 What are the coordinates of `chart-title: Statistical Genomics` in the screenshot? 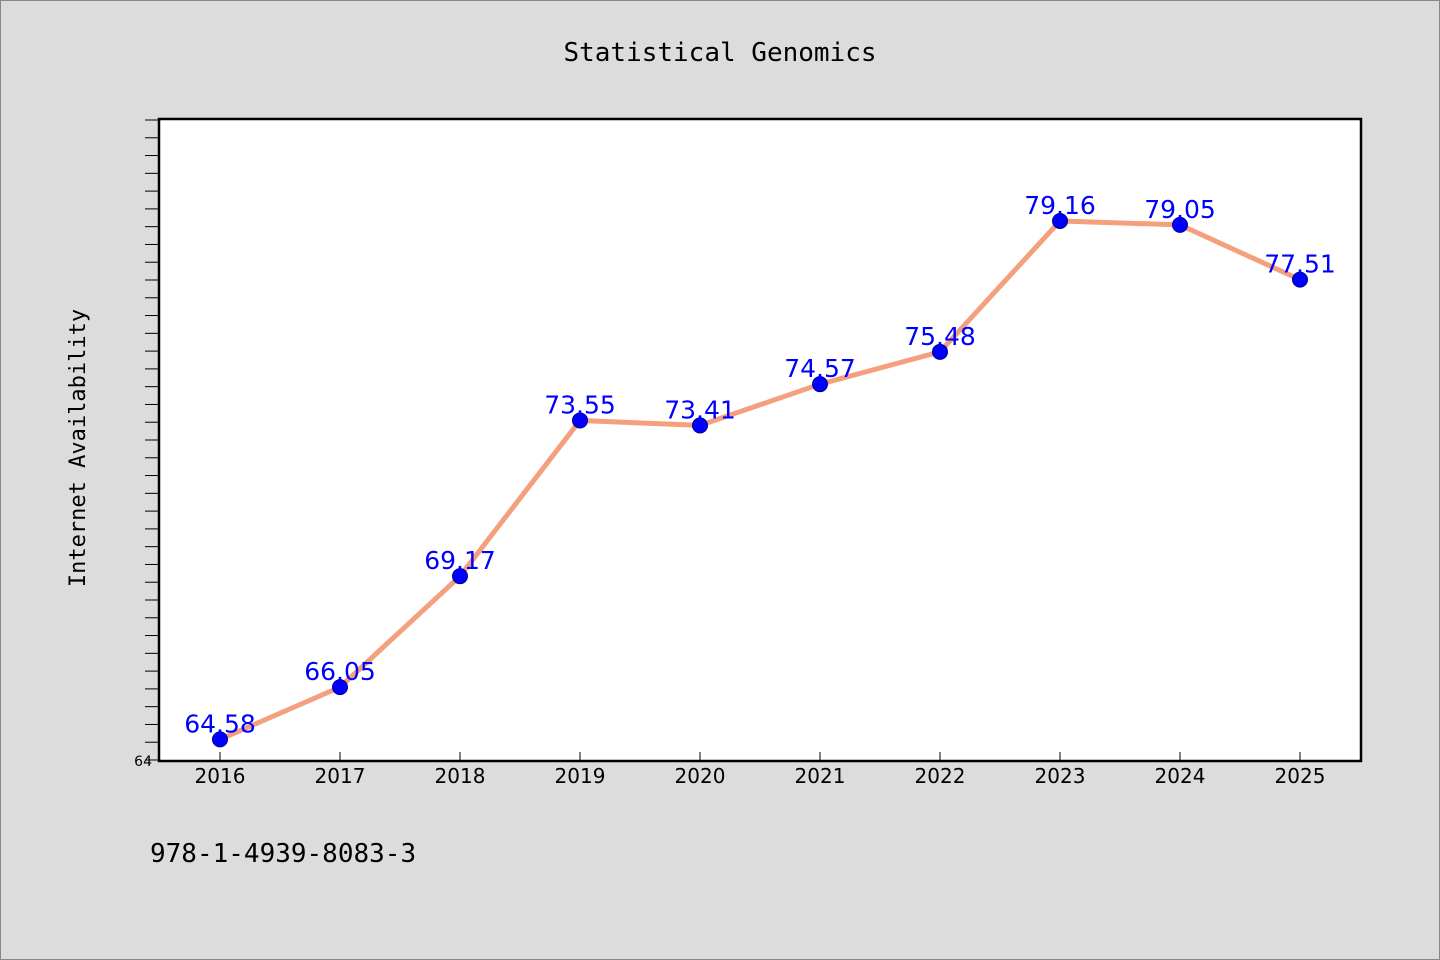 It's located at (719, 53).